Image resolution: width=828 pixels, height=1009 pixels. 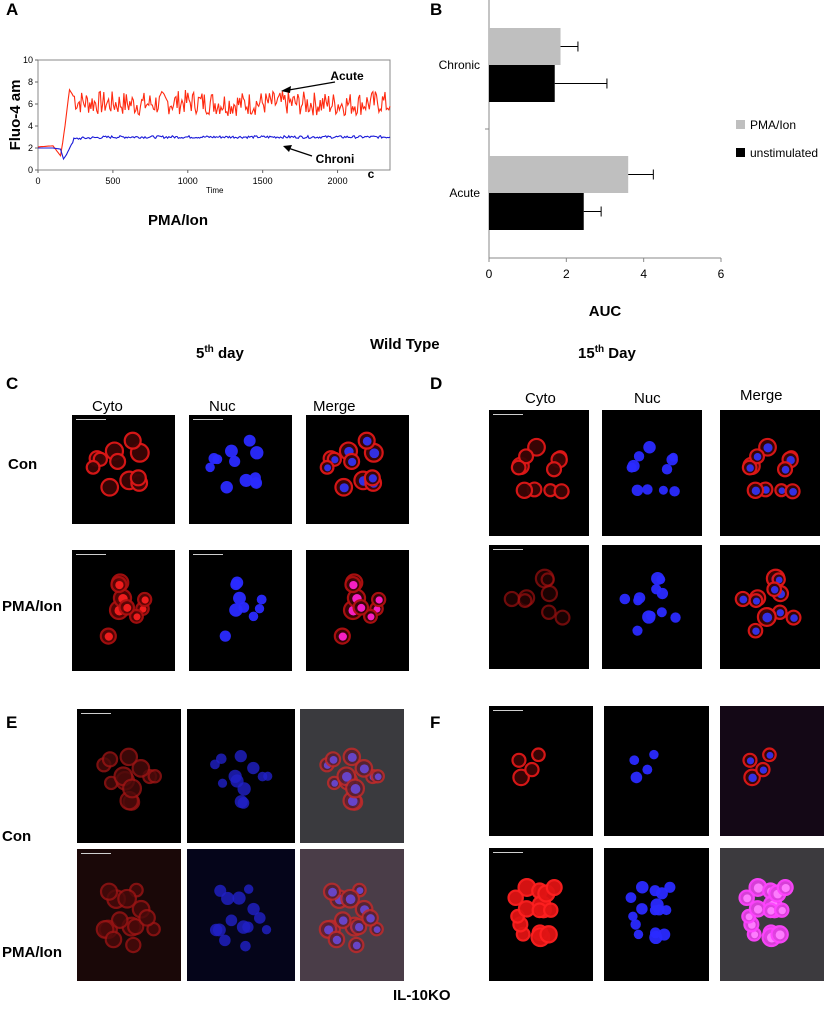 I want to click on x-tick-label: 2, so click(x=566, y=274).